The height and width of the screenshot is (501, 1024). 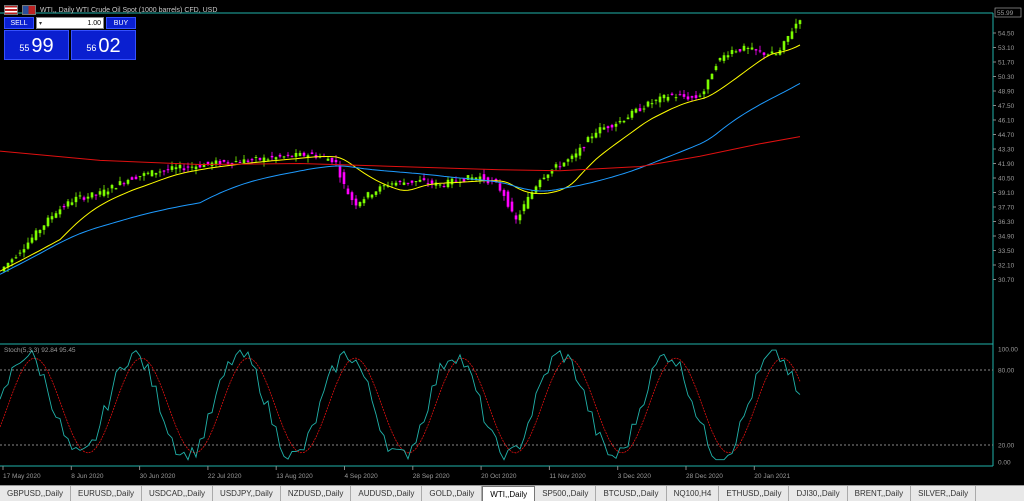 What do you see at coordinates (36, 45) in the screenshot?
I see `sell-price-button: 55 99` at bounding box center [36, 45].